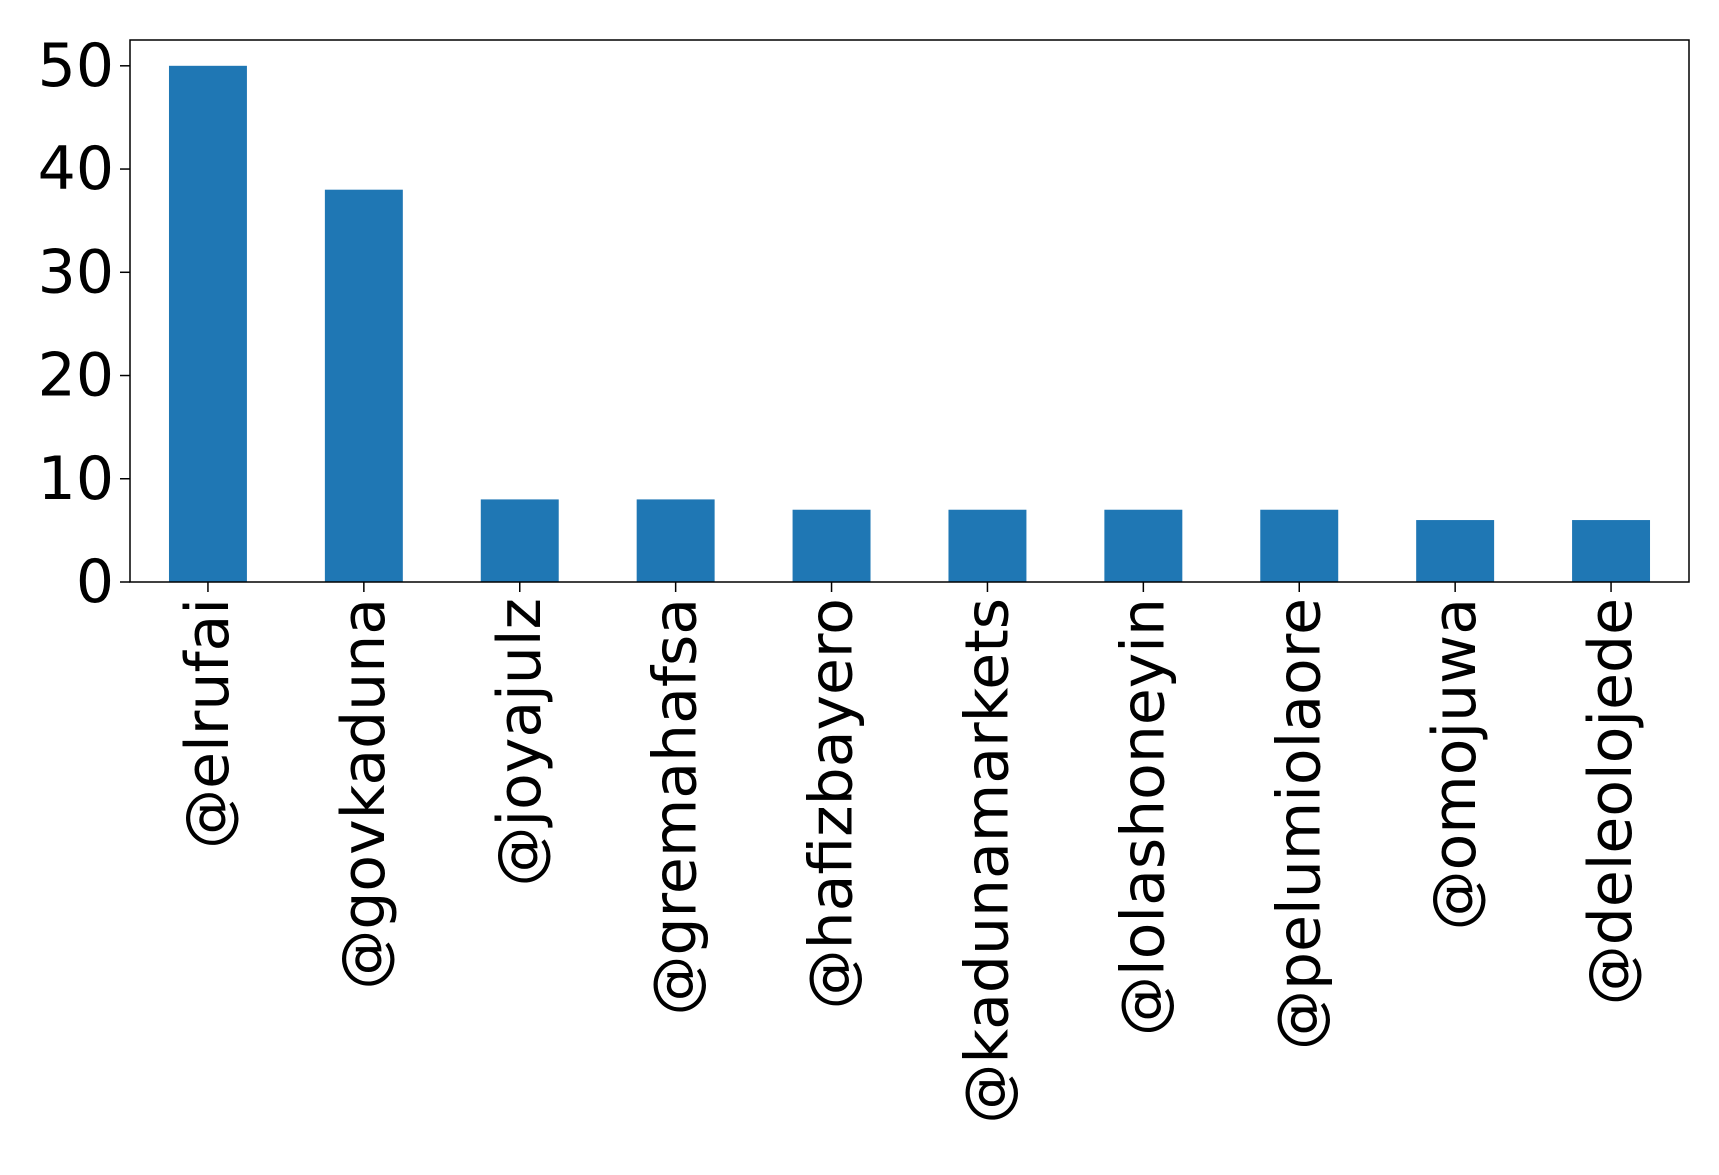 This screenshot has width=1719, height=1175. I want to click on x-tick-label: @omojuwa, so click(1455, 764).